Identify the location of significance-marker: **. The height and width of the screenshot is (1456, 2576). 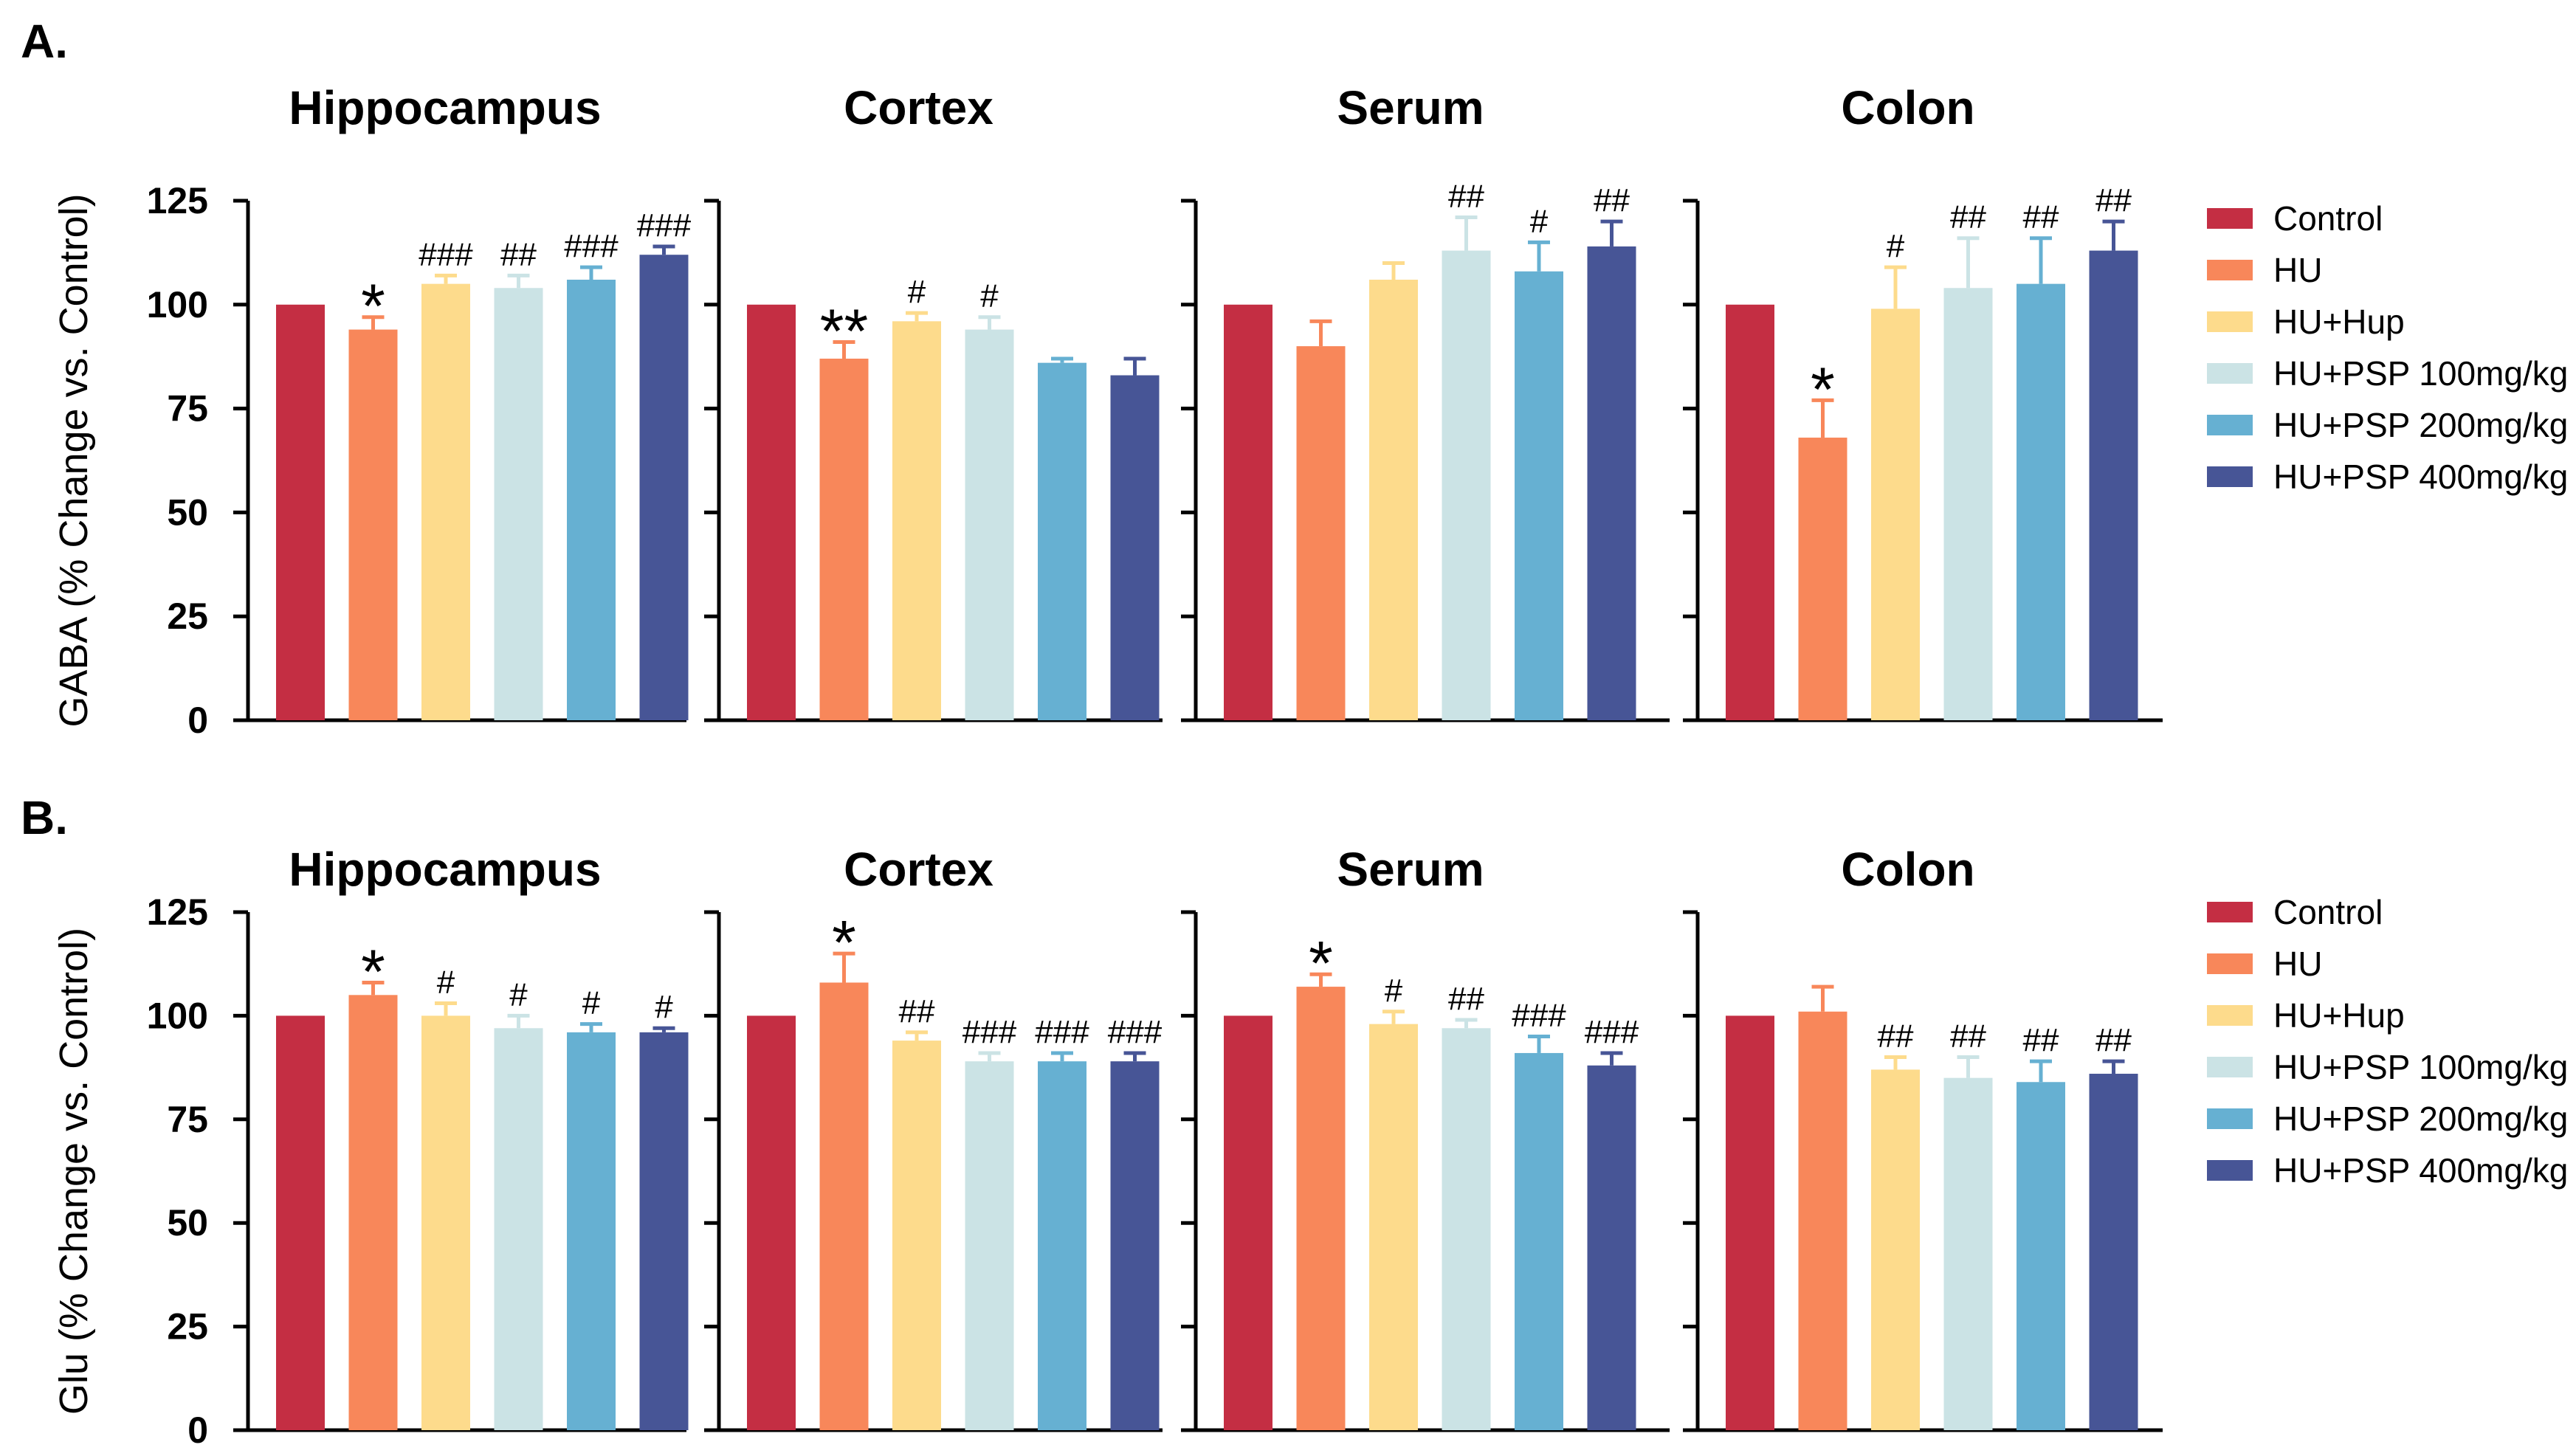
(844, 330).